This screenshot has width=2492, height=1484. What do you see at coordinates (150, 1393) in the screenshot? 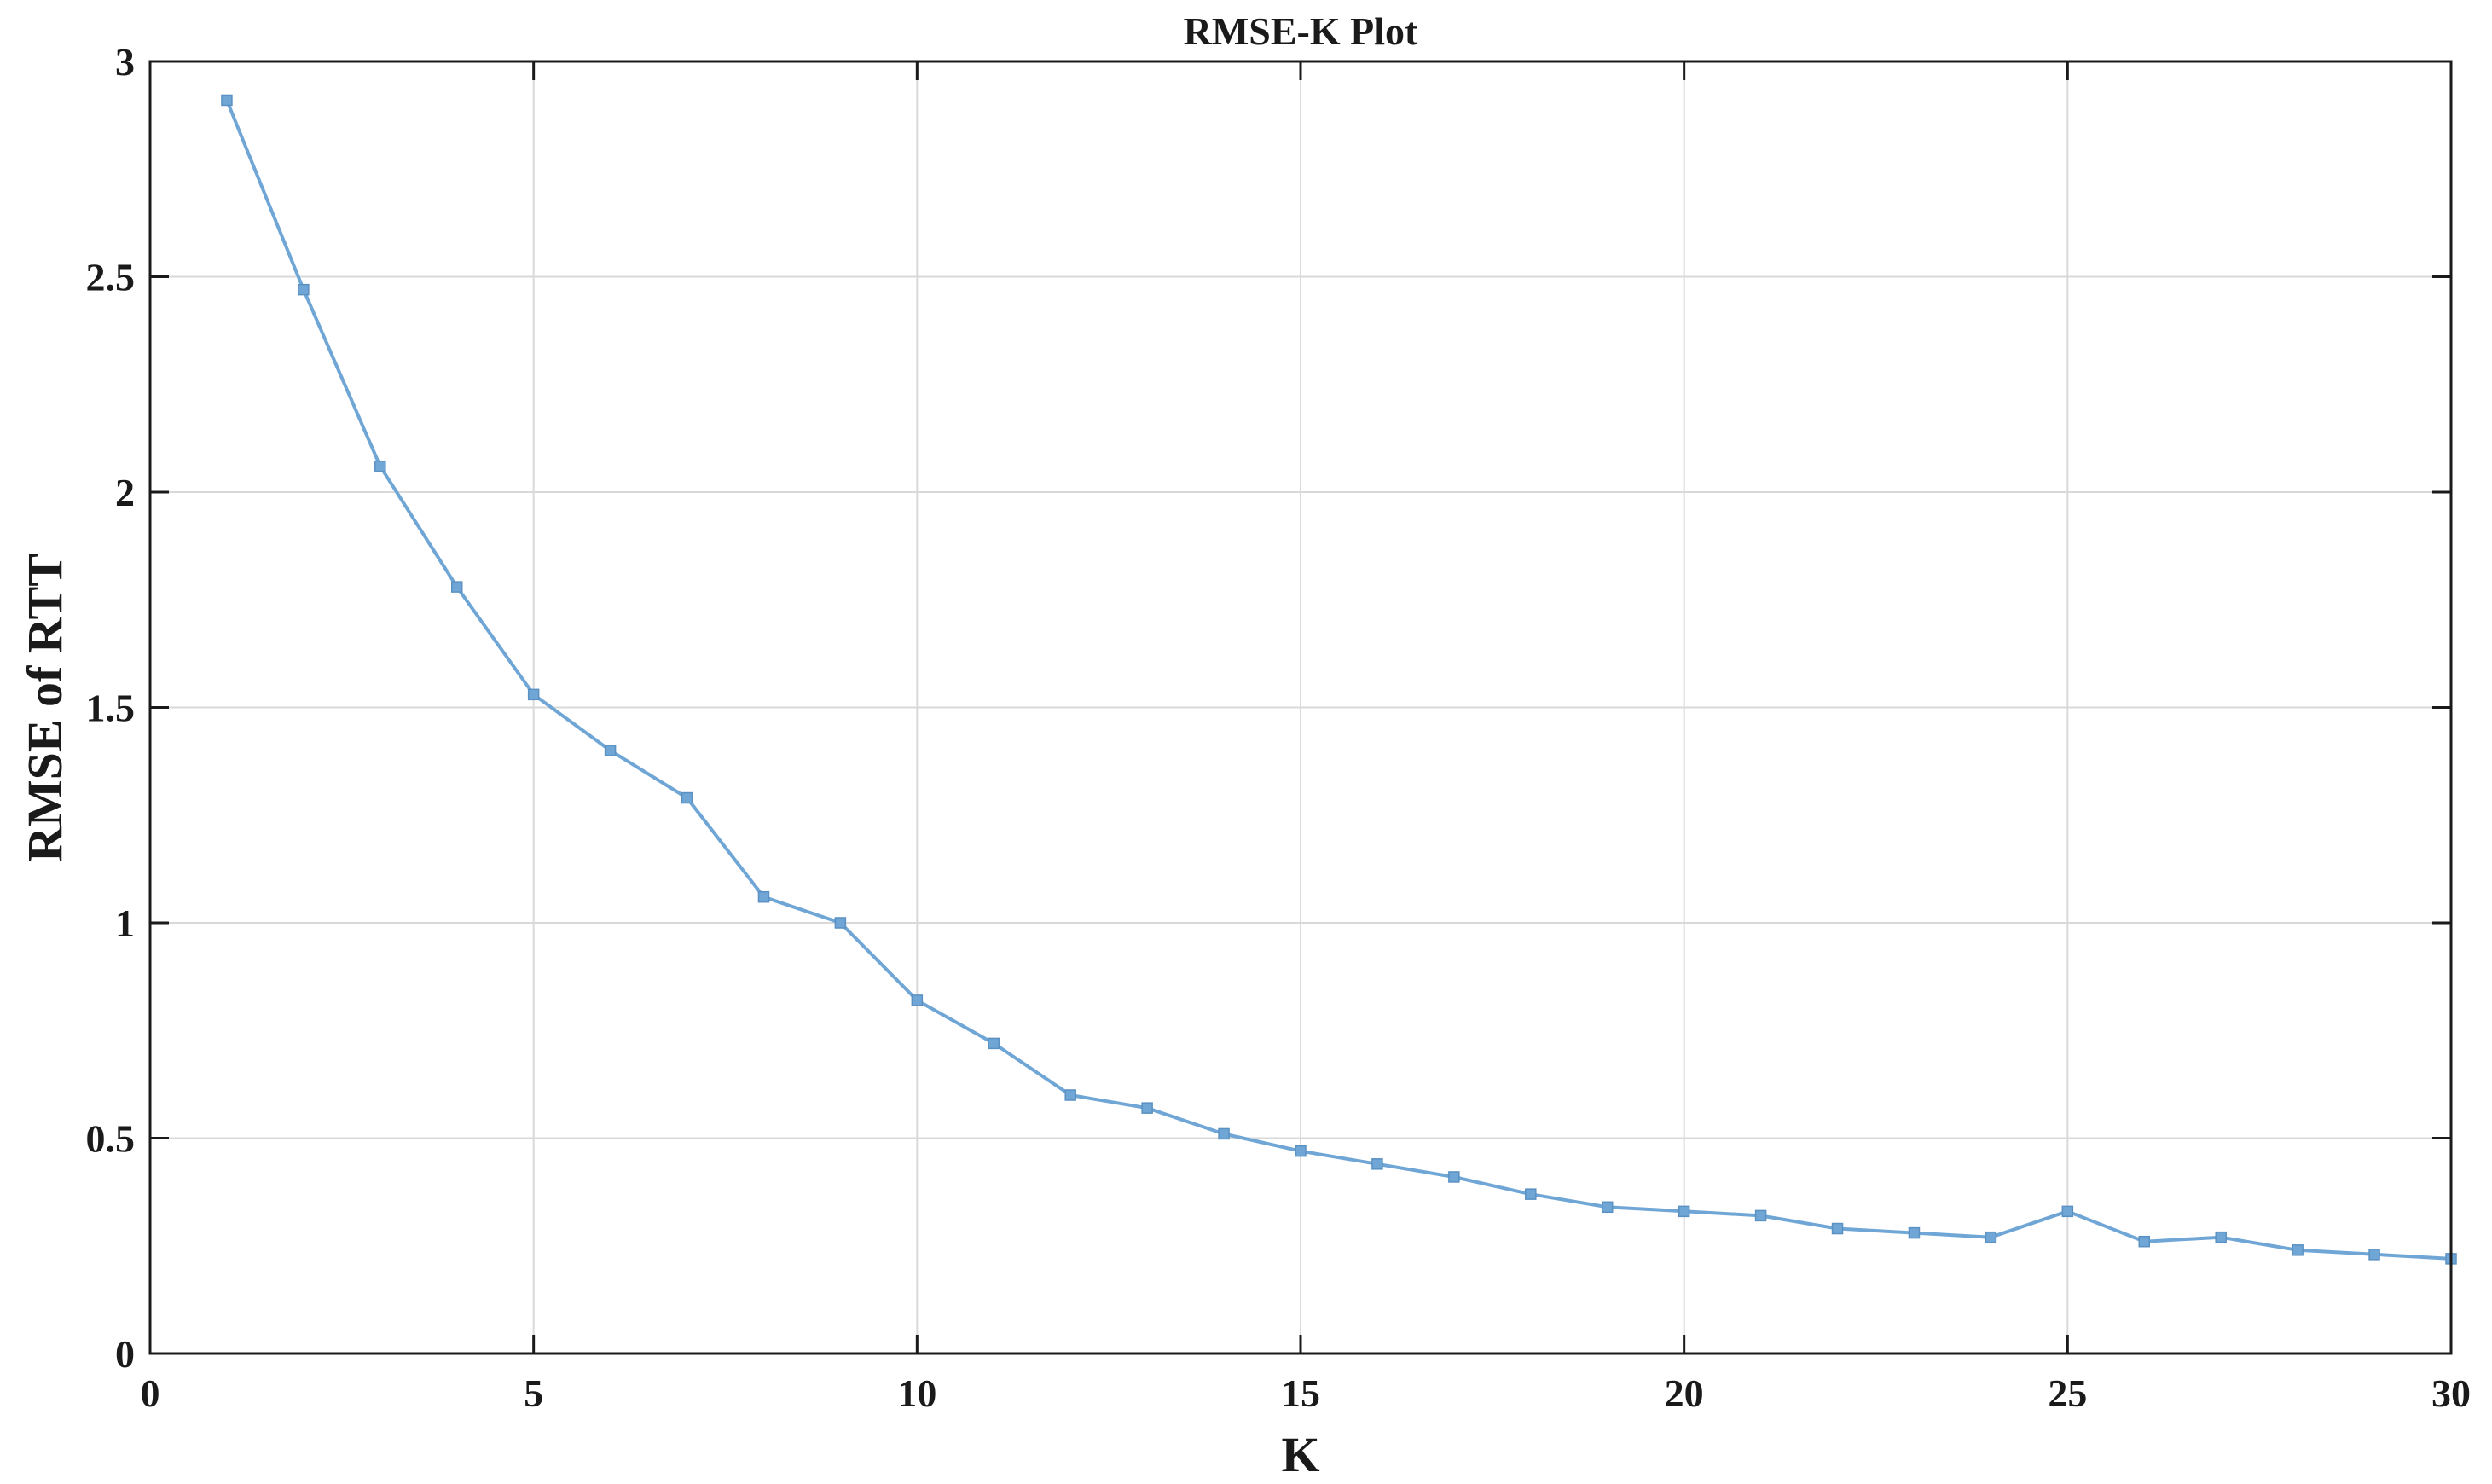
I see `x-tick-label: 0` at bounding box center [150, 1393].